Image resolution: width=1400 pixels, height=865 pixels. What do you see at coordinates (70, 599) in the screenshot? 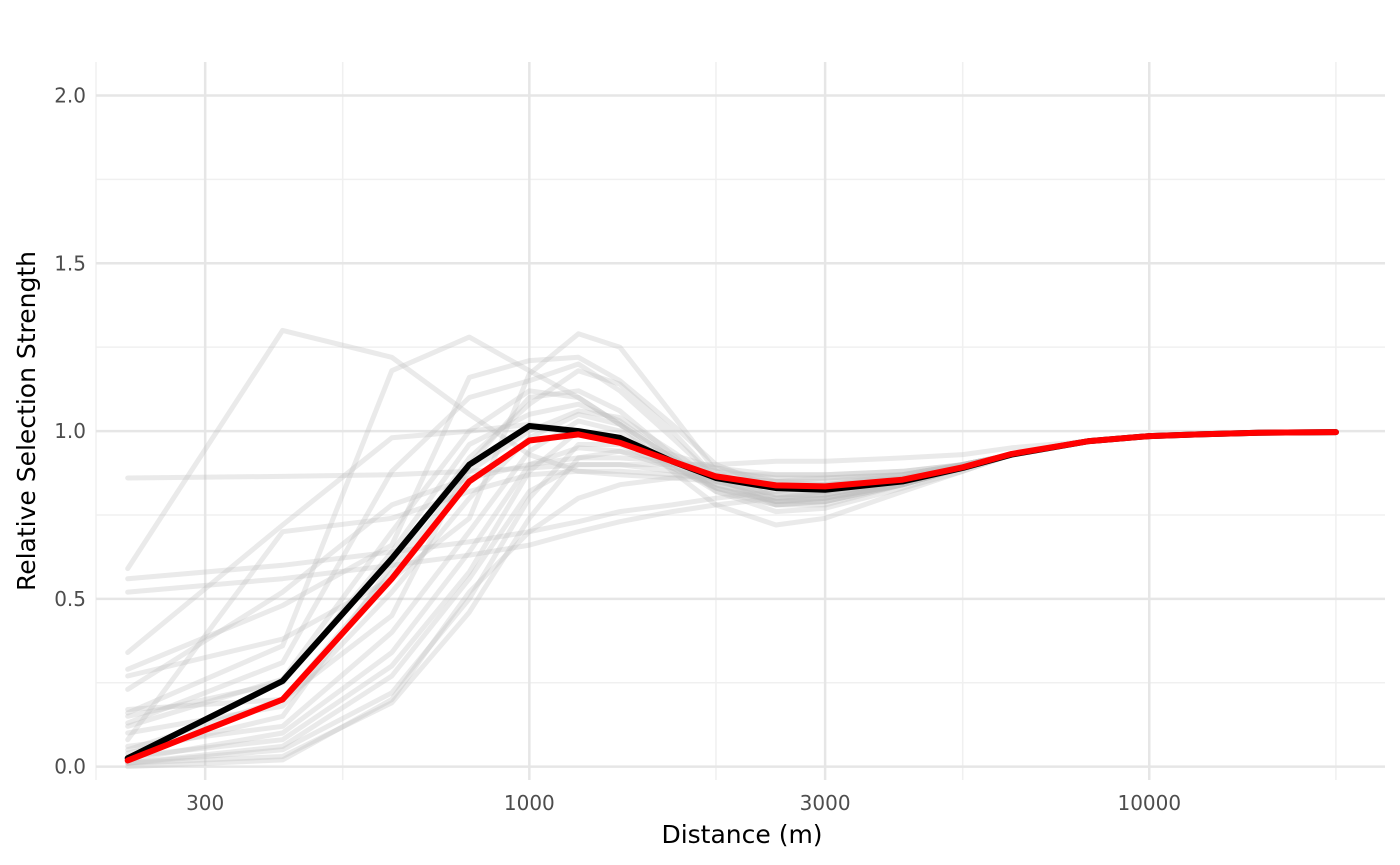
I see `y-tick-label: 0.5` at bounding box center [70, 599].